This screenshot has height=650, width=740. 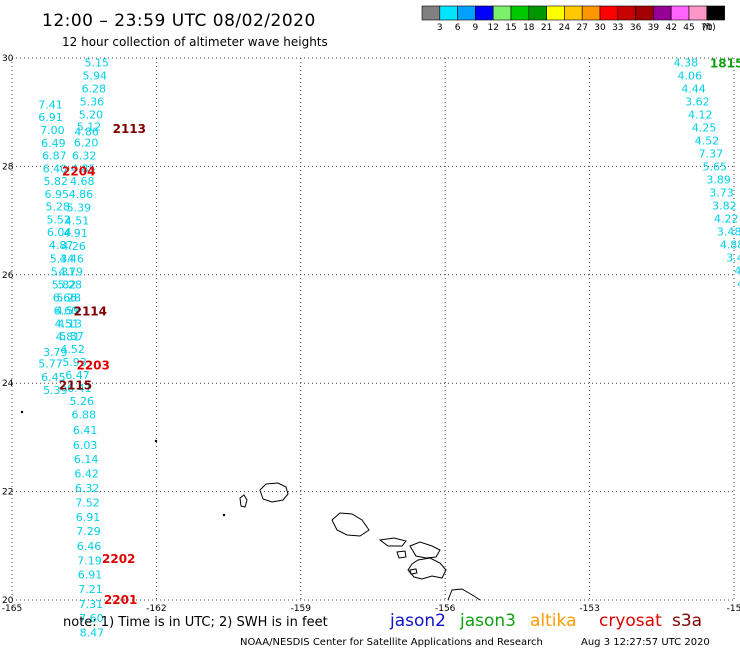 I want to click on colorbar-label: 30, so click(x=600, y=28).